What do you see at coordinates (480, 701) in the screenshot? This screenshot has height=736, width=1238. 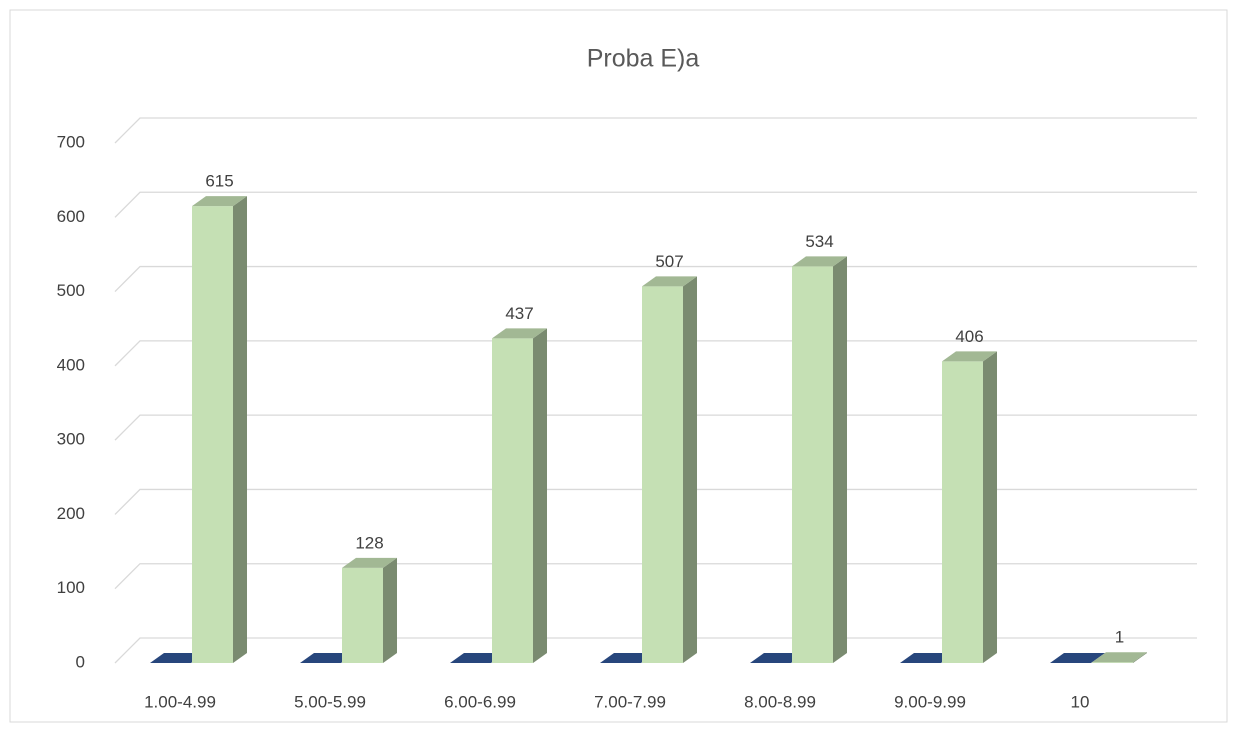 I see `x-tick-label: 6.00-6.99` at bounding box center [480, 701].